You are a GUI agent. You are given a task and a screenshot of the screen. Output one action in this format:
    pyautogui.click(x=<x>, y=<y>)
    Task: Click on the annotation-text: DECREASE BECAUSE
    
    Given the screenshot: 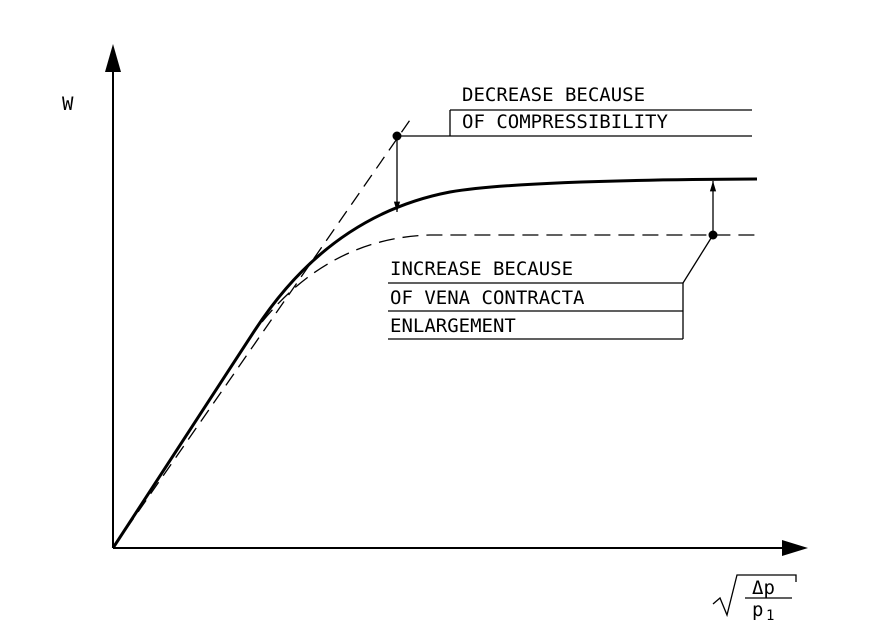 What is the action you would take?
    pyautogui.click(x=553, y=95)
    